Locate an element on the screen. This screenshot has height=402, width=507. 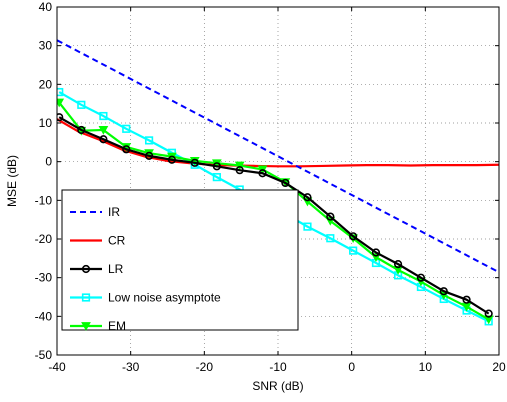
legend-marker-low-noise-asymptote is located at coordinates (86, 297).